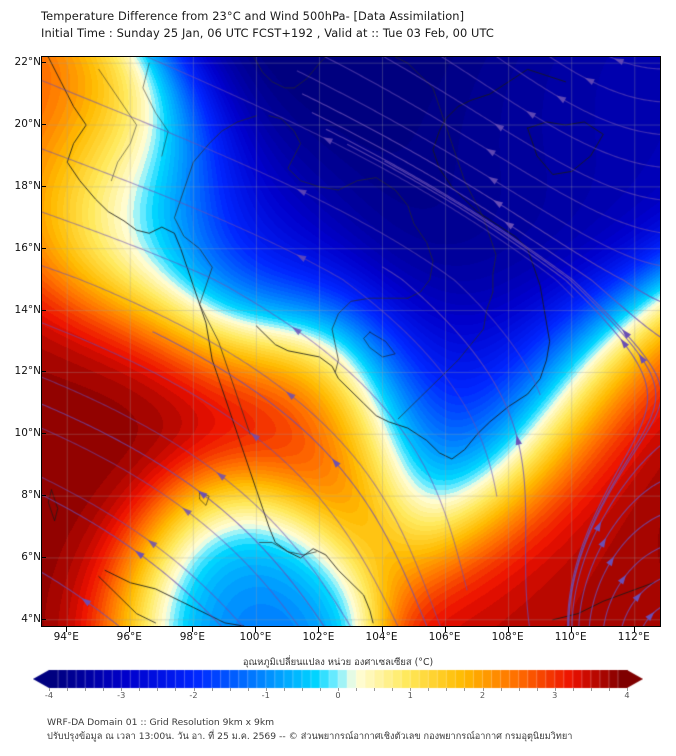 This screenshot has height=756, width=676. I want to click on x-axis-tick-label: 110°E, so click(570, 637).